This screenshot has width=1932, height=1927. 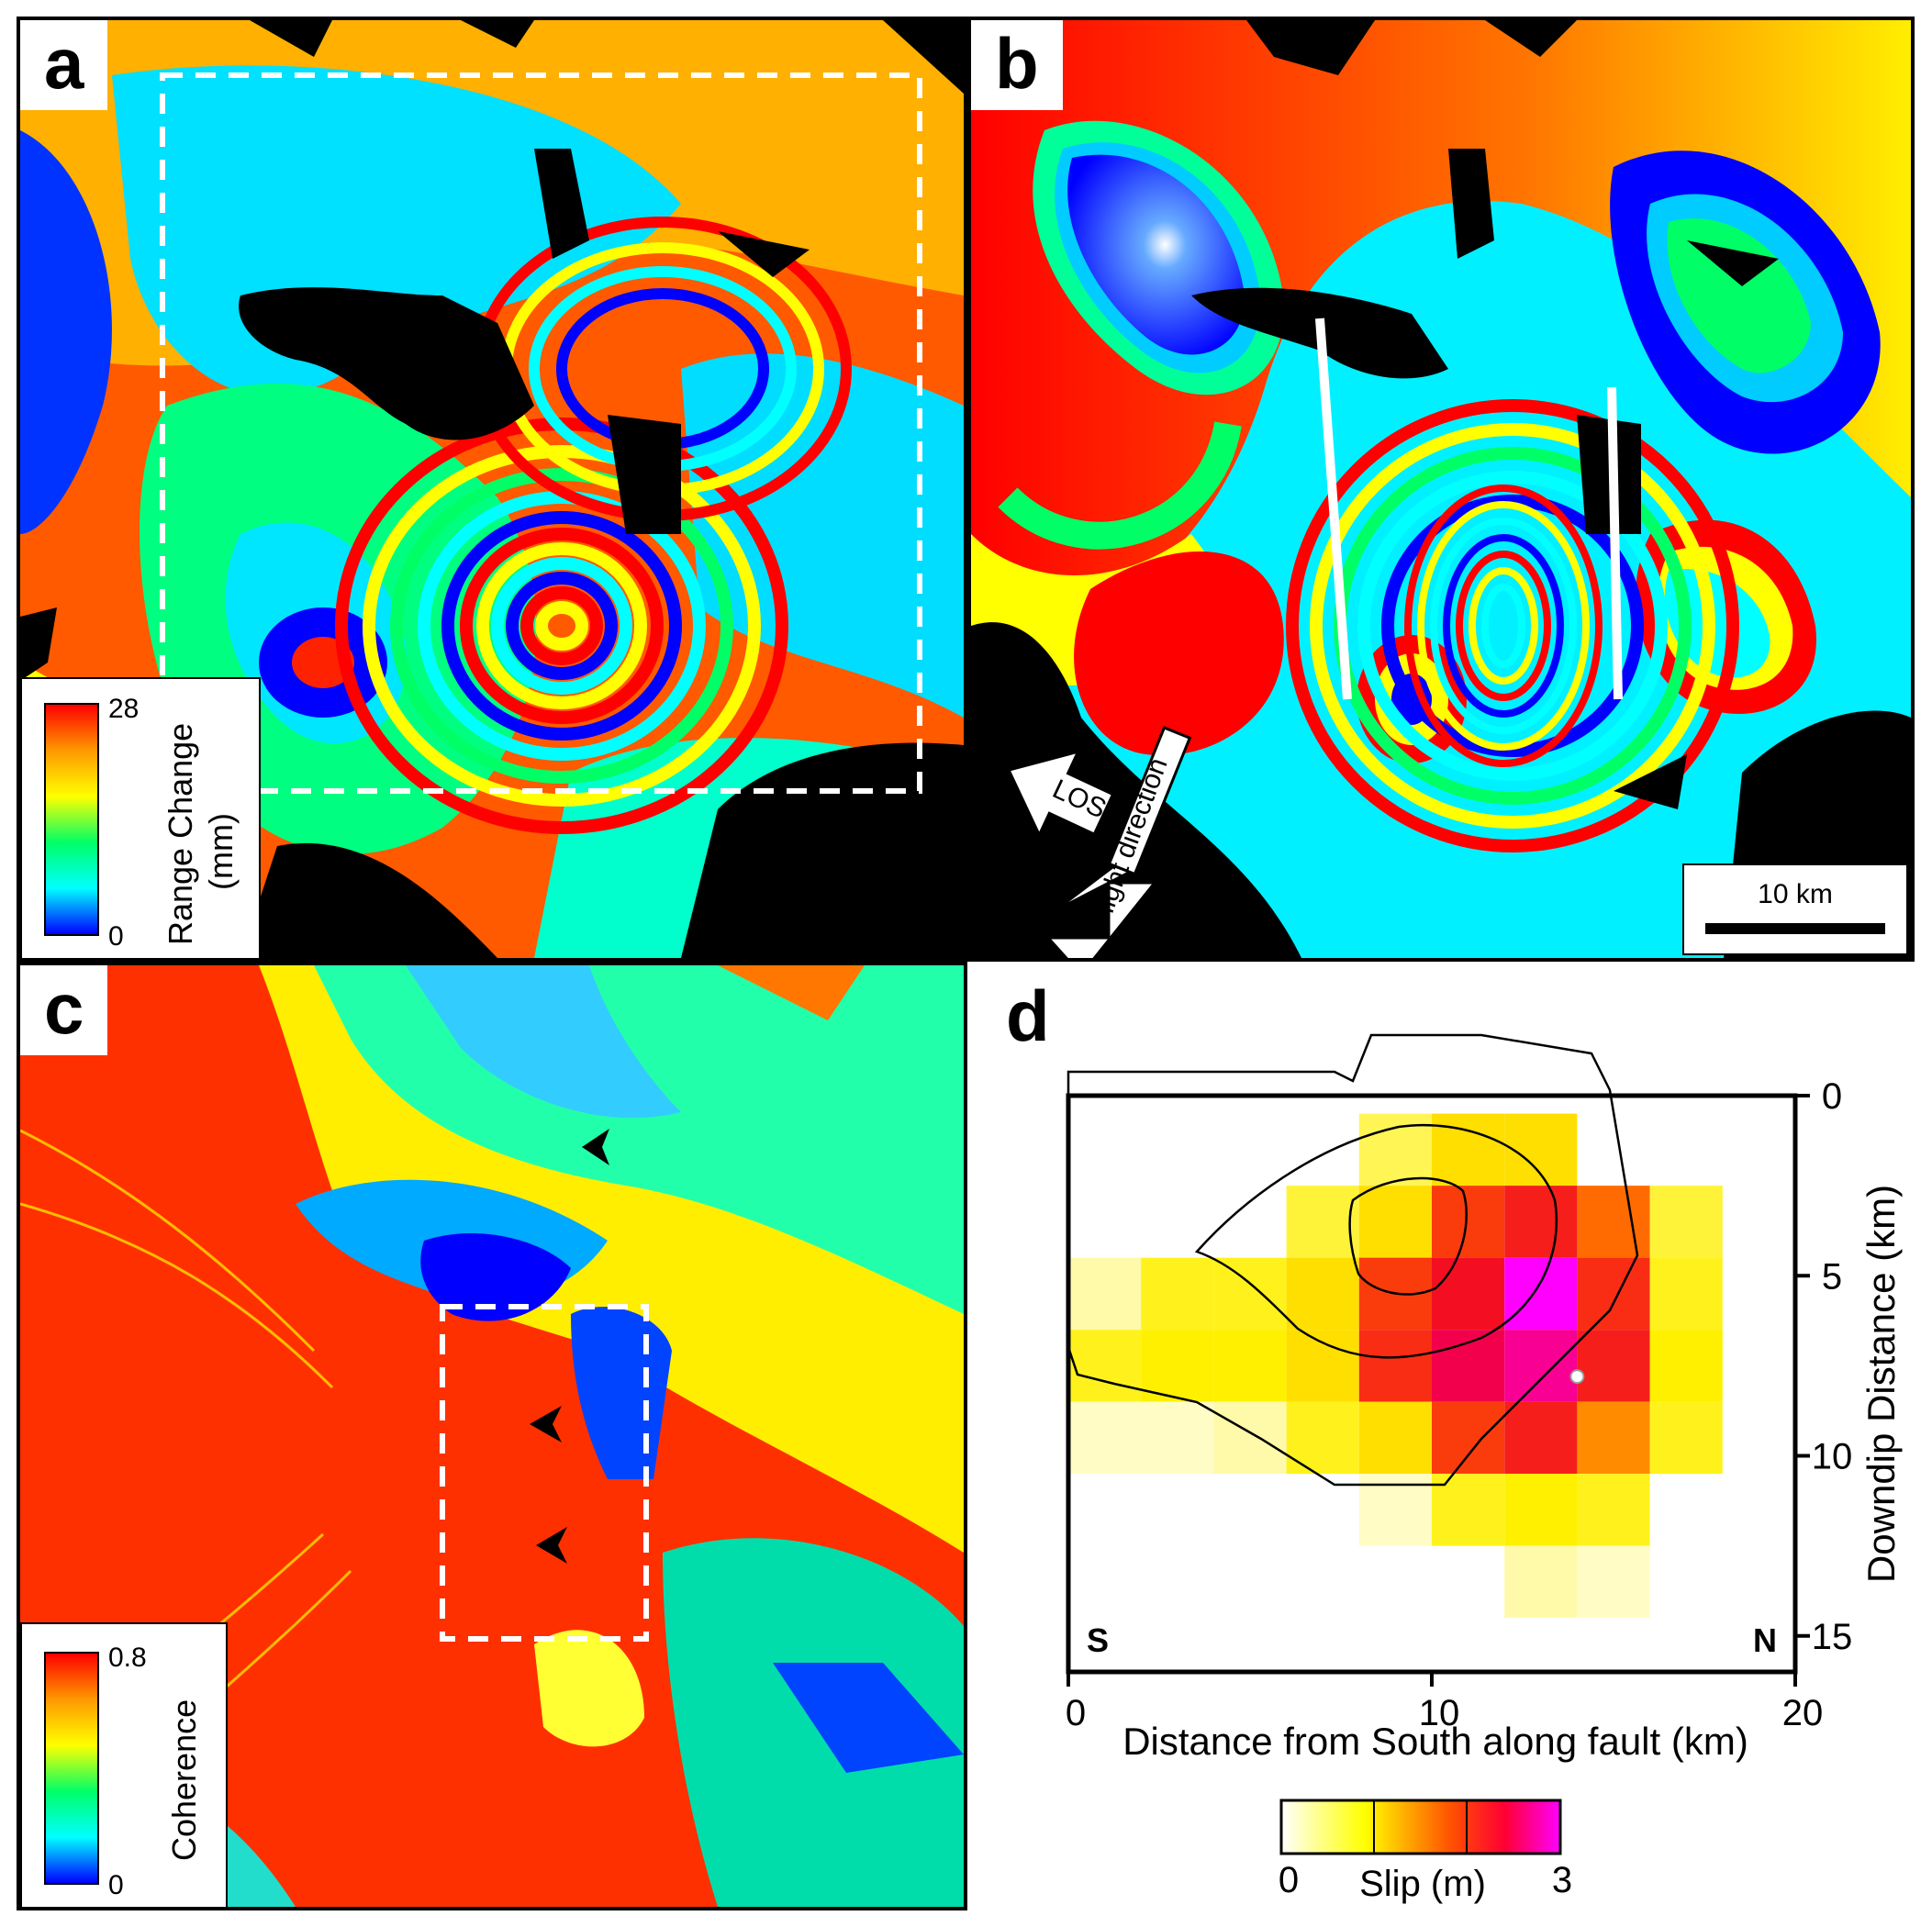 I want to click on range-change-title: Range Change, so click(x=180, y=833).